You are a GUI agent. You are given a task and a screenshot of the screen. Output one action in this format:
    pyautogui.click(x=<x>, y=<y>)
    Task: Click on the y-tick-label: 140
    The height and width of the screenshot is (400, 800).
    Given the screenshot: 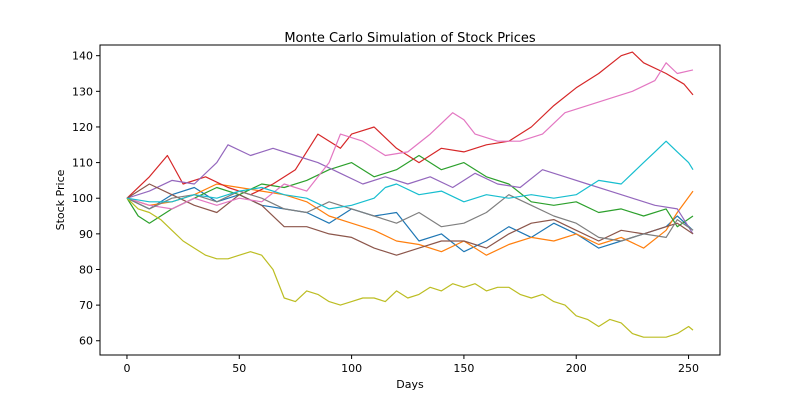 What is the action you would take?
    pyautogui.click(x=82, y=56)
    